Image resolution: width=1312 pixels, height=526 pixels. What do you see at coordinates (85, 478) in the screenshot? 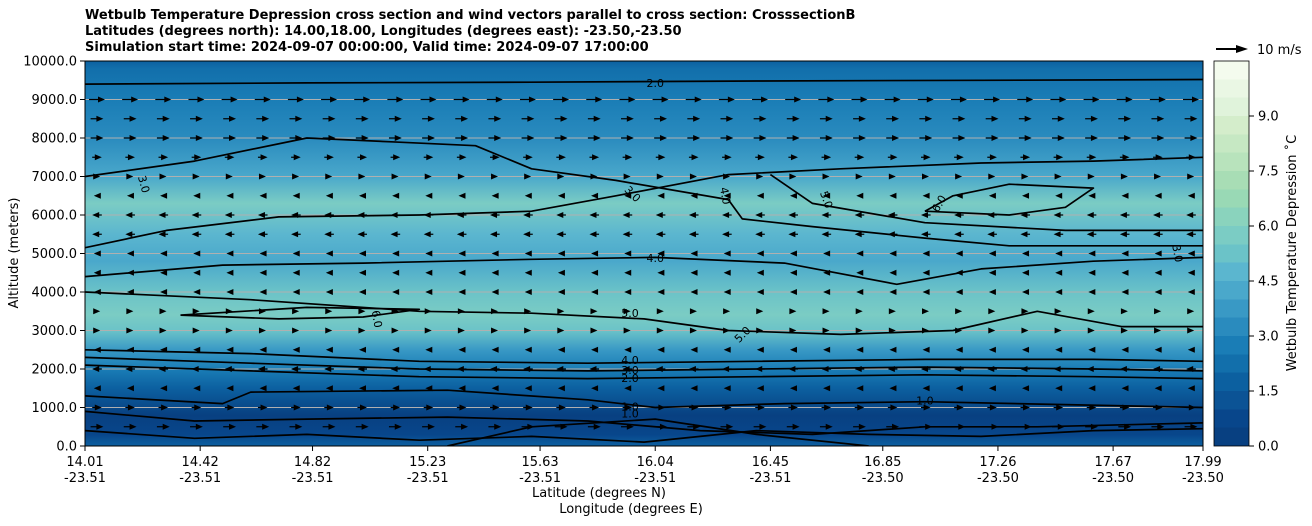
I see `x-tick-label-longitude: -23.51` at bounding box center [85, 478].